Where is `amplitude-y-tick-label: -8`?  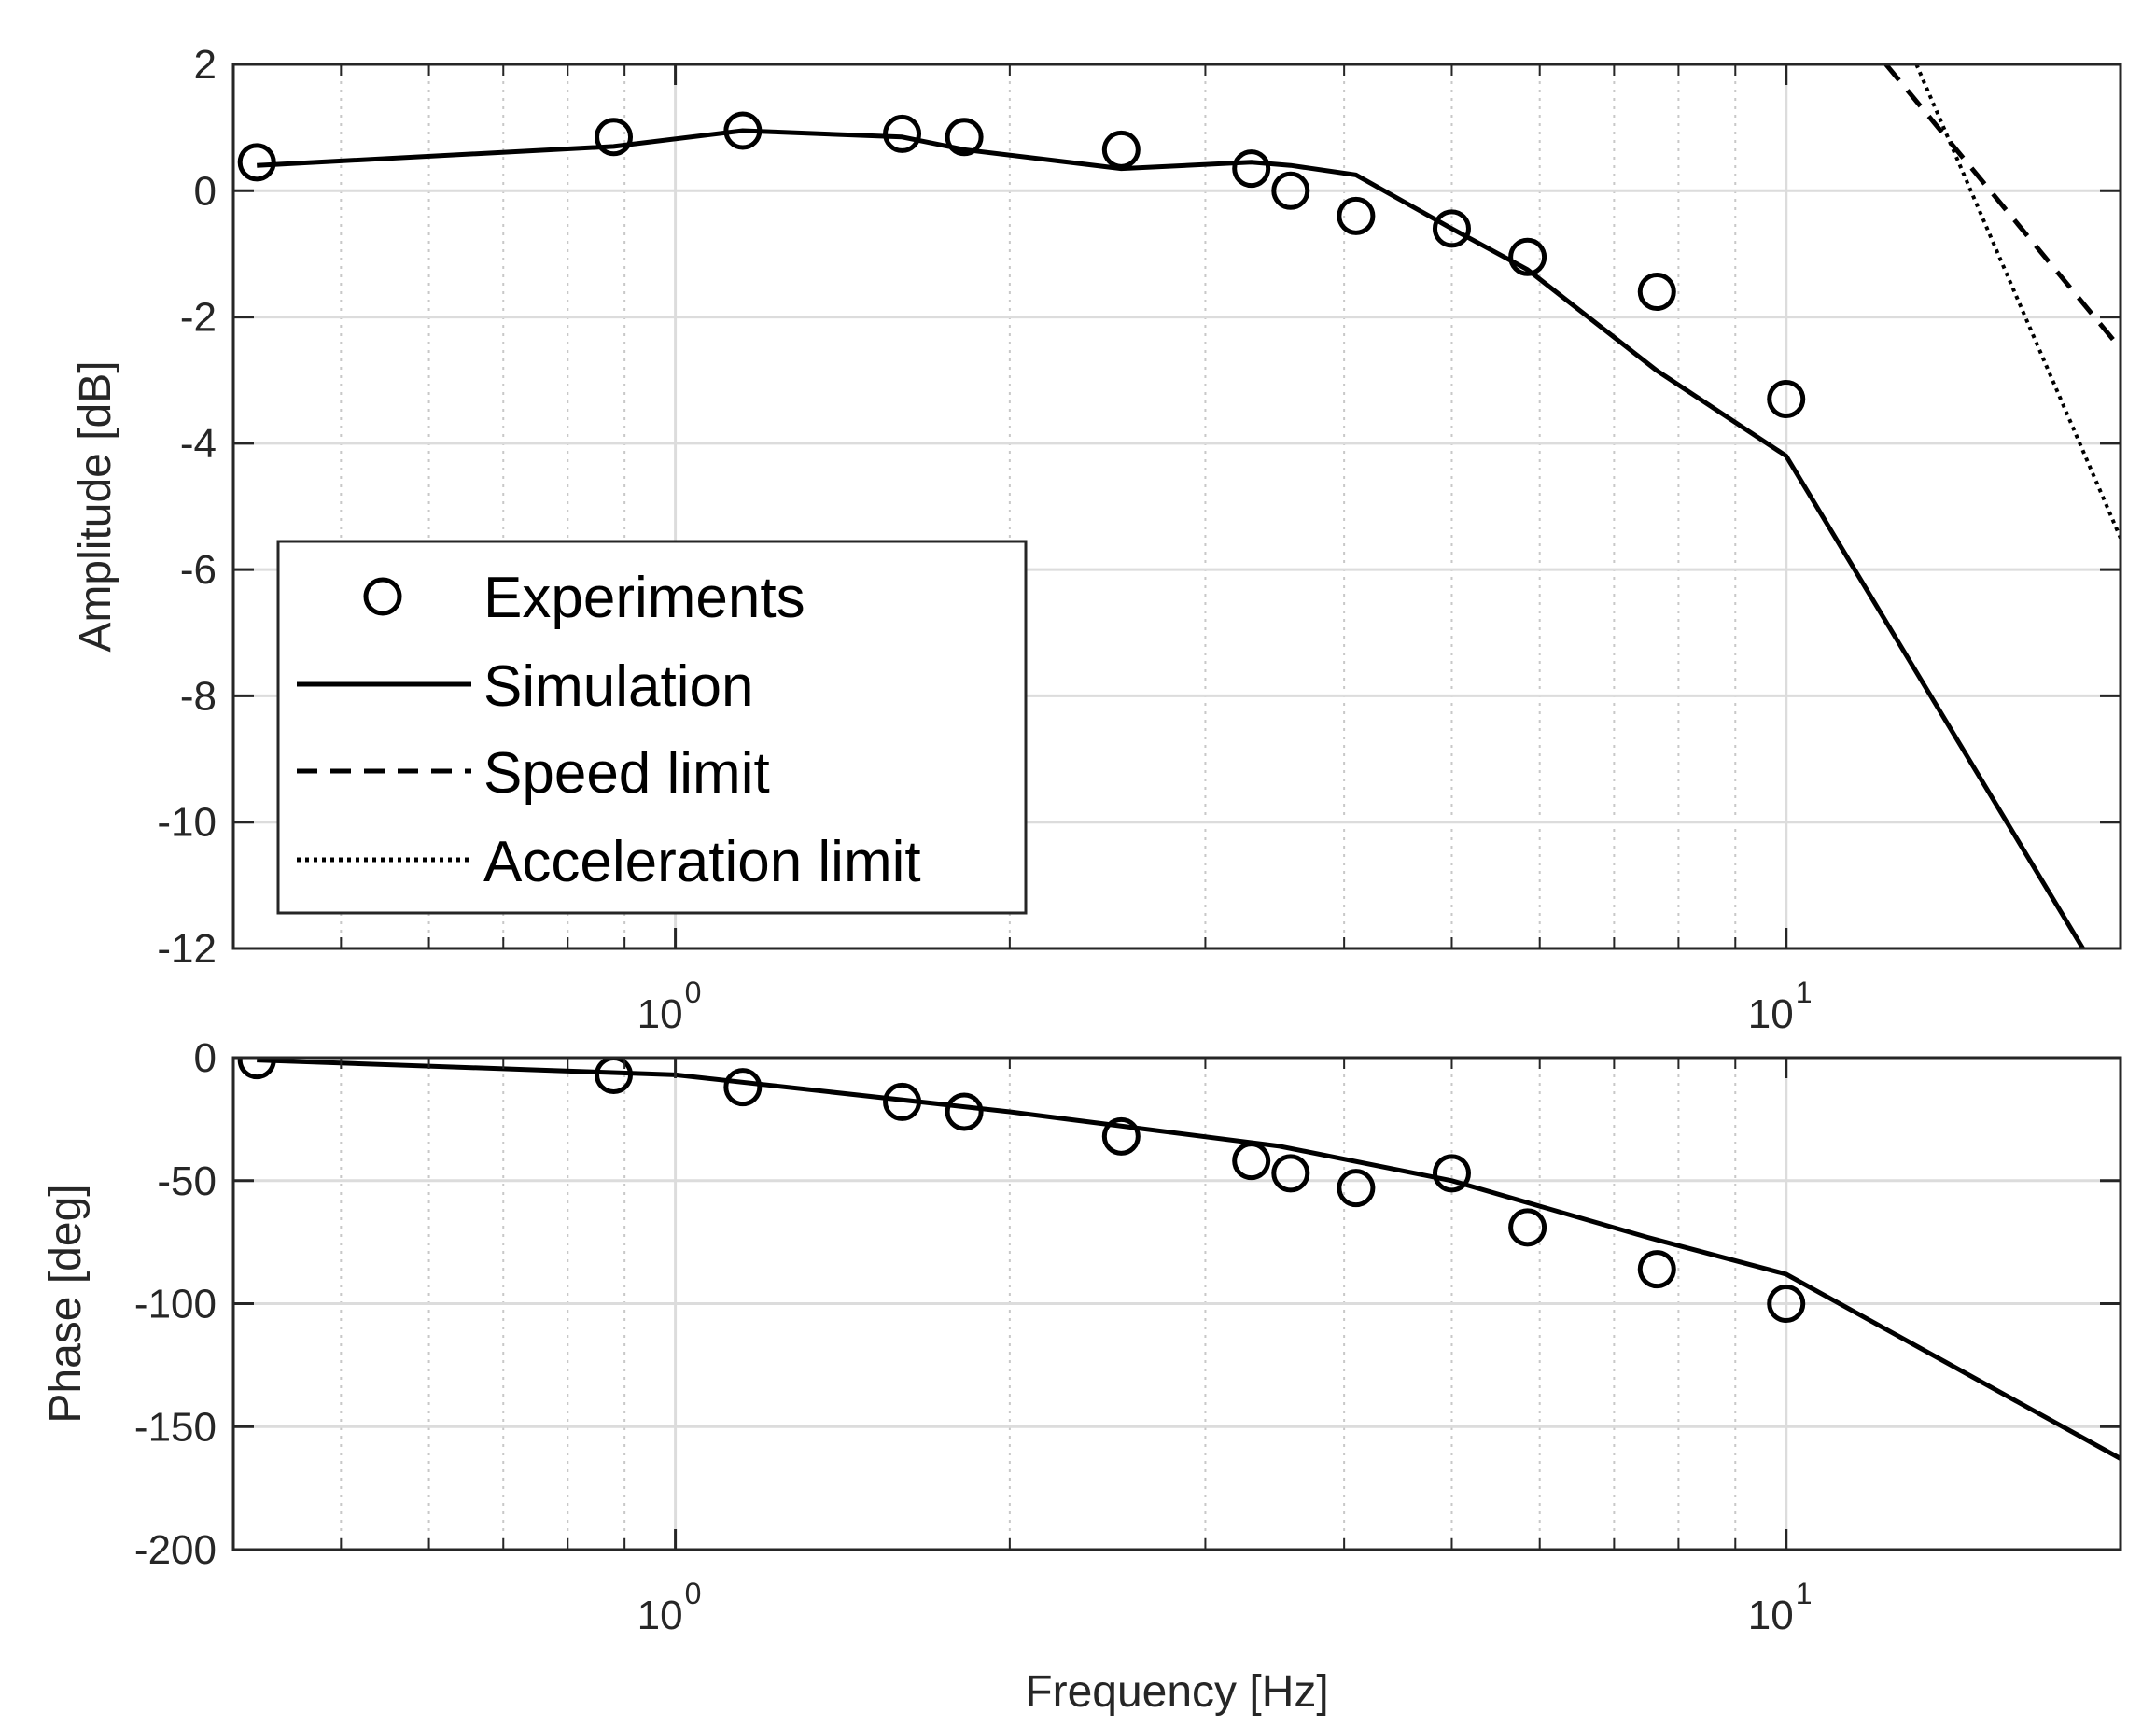
amplitude-y-tick-label: -8 is located at coordinates (198, 696).